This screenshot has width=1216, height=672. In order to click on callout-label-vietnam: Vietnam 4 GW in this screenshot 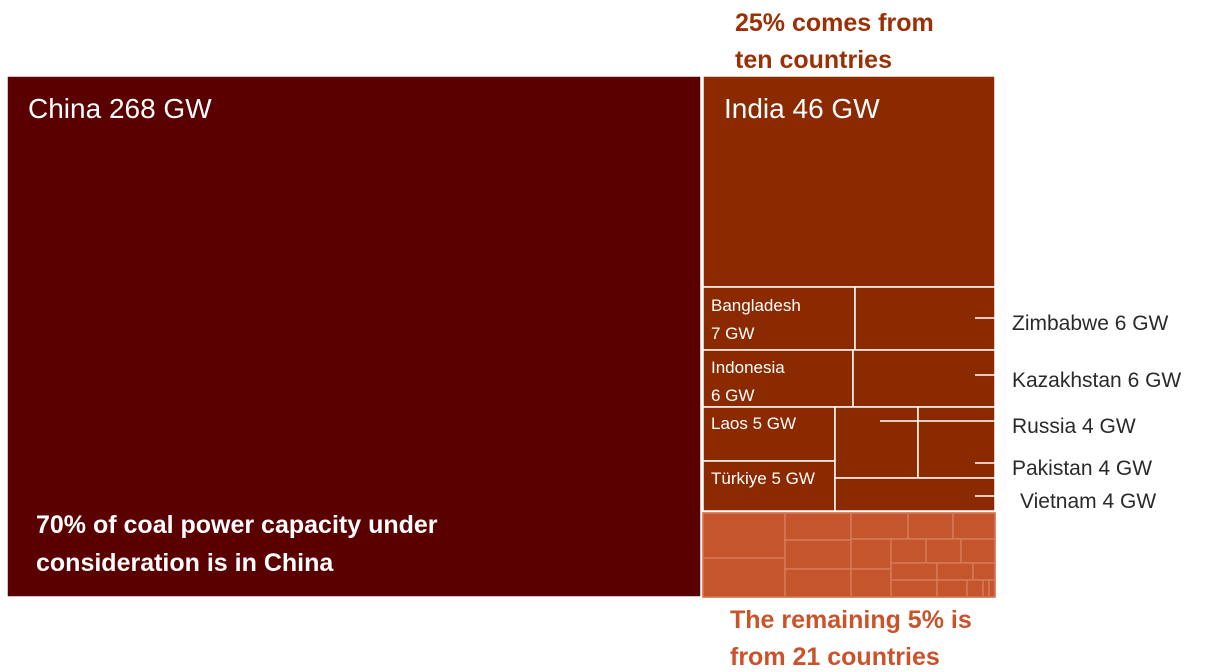, I will do `click(1088, 501)`.